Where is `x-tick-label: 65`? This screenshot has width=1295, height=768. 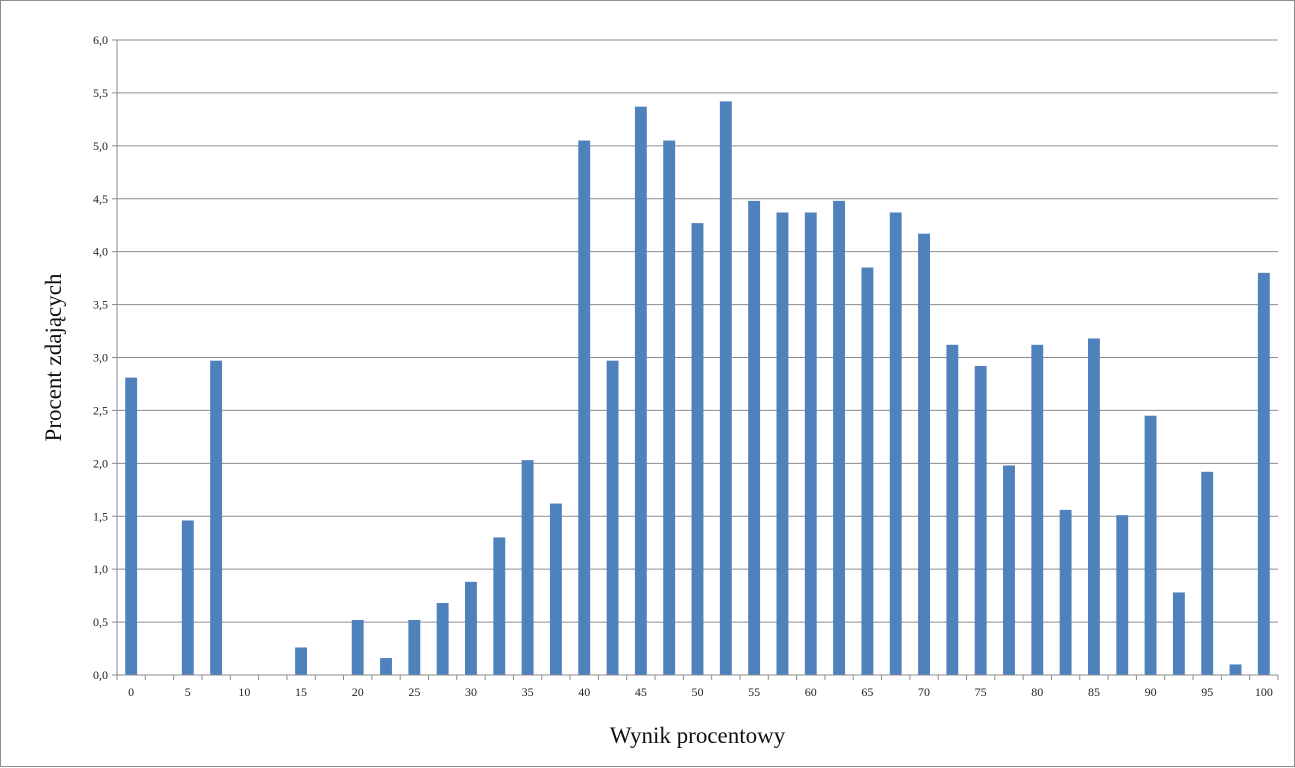
x-tick-label: 65 is located at coordinates (867, 692).